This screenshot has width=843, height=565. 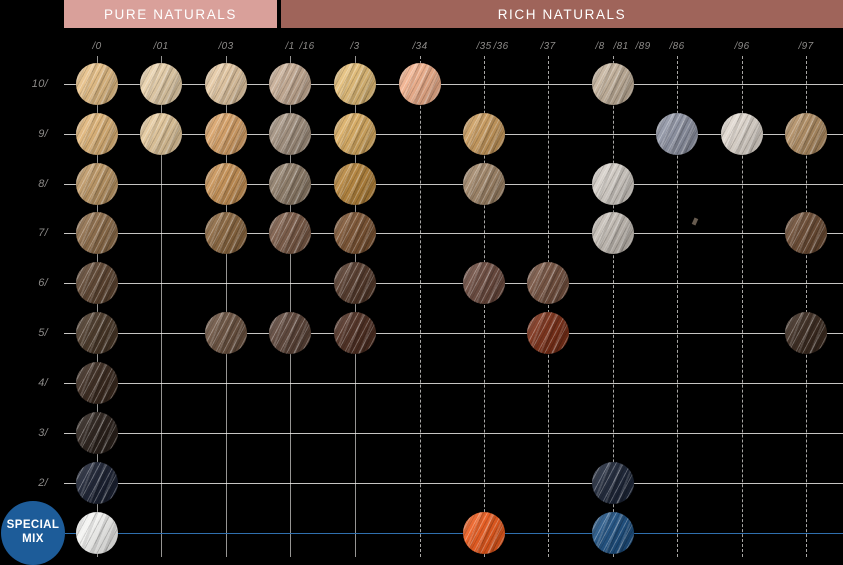 I want to click on shade-9-3-highlight, so click(x=355, y=134).